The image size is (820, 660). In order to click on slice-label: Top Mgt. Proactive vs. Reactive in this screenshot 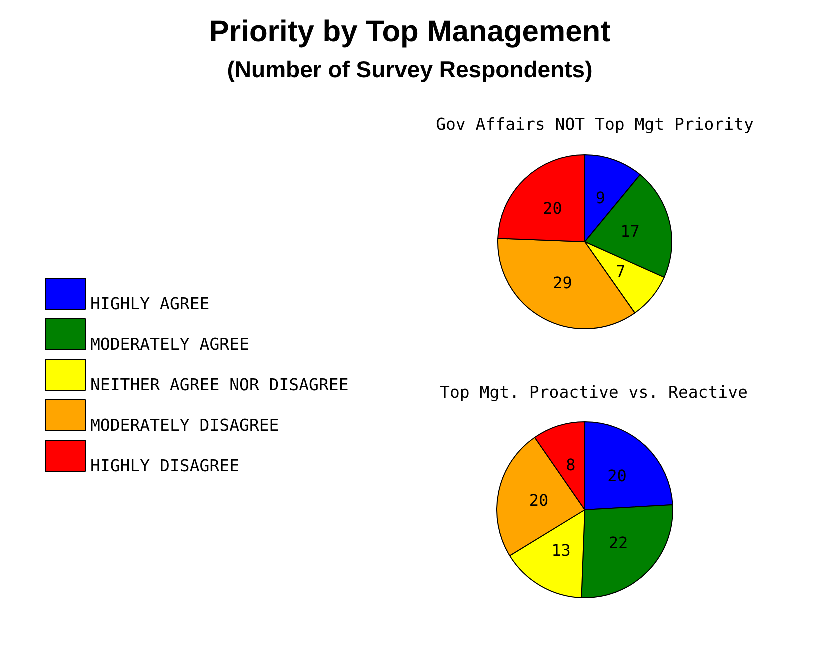, I will do `click(594, 392)`.